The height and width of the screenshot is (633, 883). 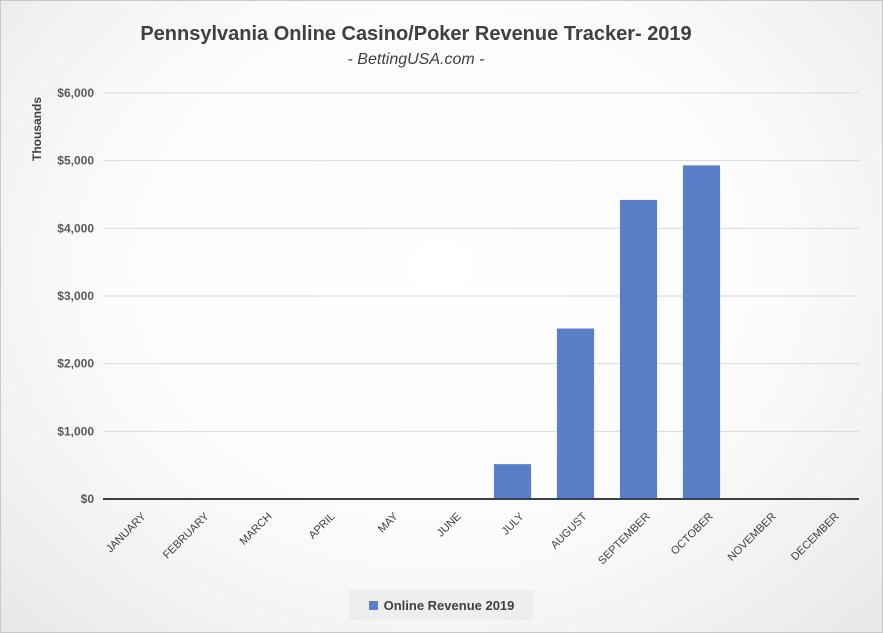 What do you see at coordinates (752, 537) in the screenshot?
I see `x-tick-label: NOVEMBER` at bounding box center [752, 537].